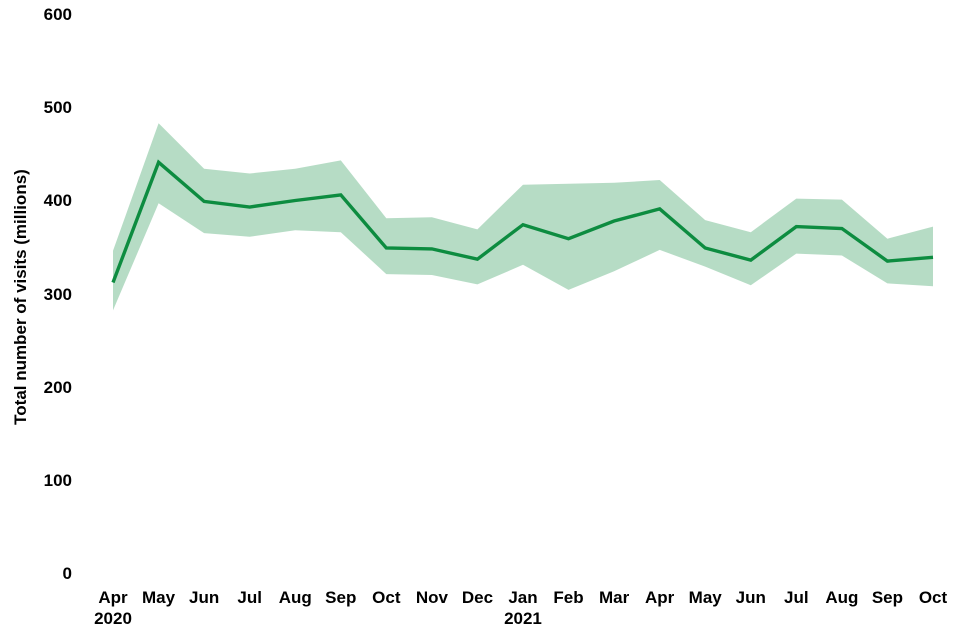 This screenshot has width=960, height=640. Describe the element at coordinates (477, 597) in the screenshot. I see `x-month-label: Dec` at that location.